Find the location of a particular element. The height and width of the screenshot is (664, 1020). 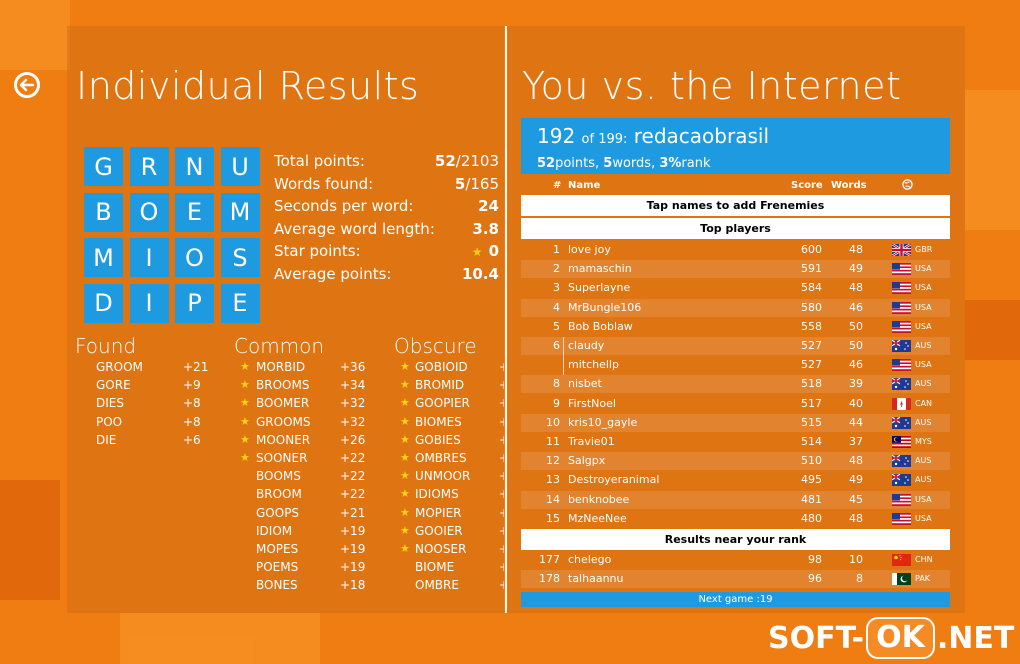

watermark-post: .NET is located at coordinates (975, 638).